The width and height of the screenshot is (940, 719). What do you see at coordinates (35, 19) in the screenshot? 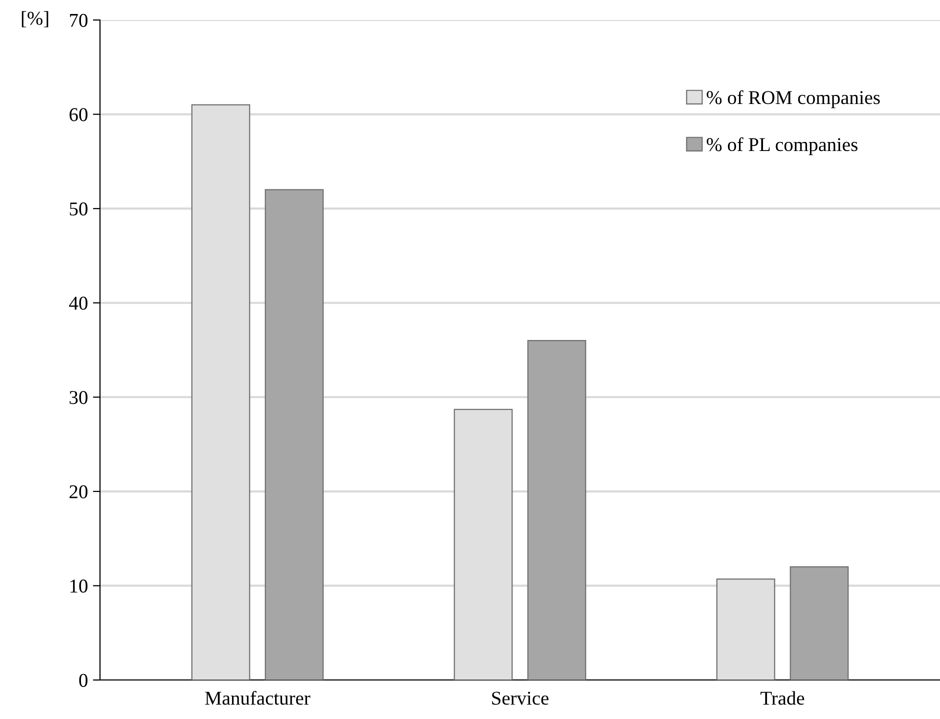
I see `y-axis-title: [%]` at bounding box center [35, 19].